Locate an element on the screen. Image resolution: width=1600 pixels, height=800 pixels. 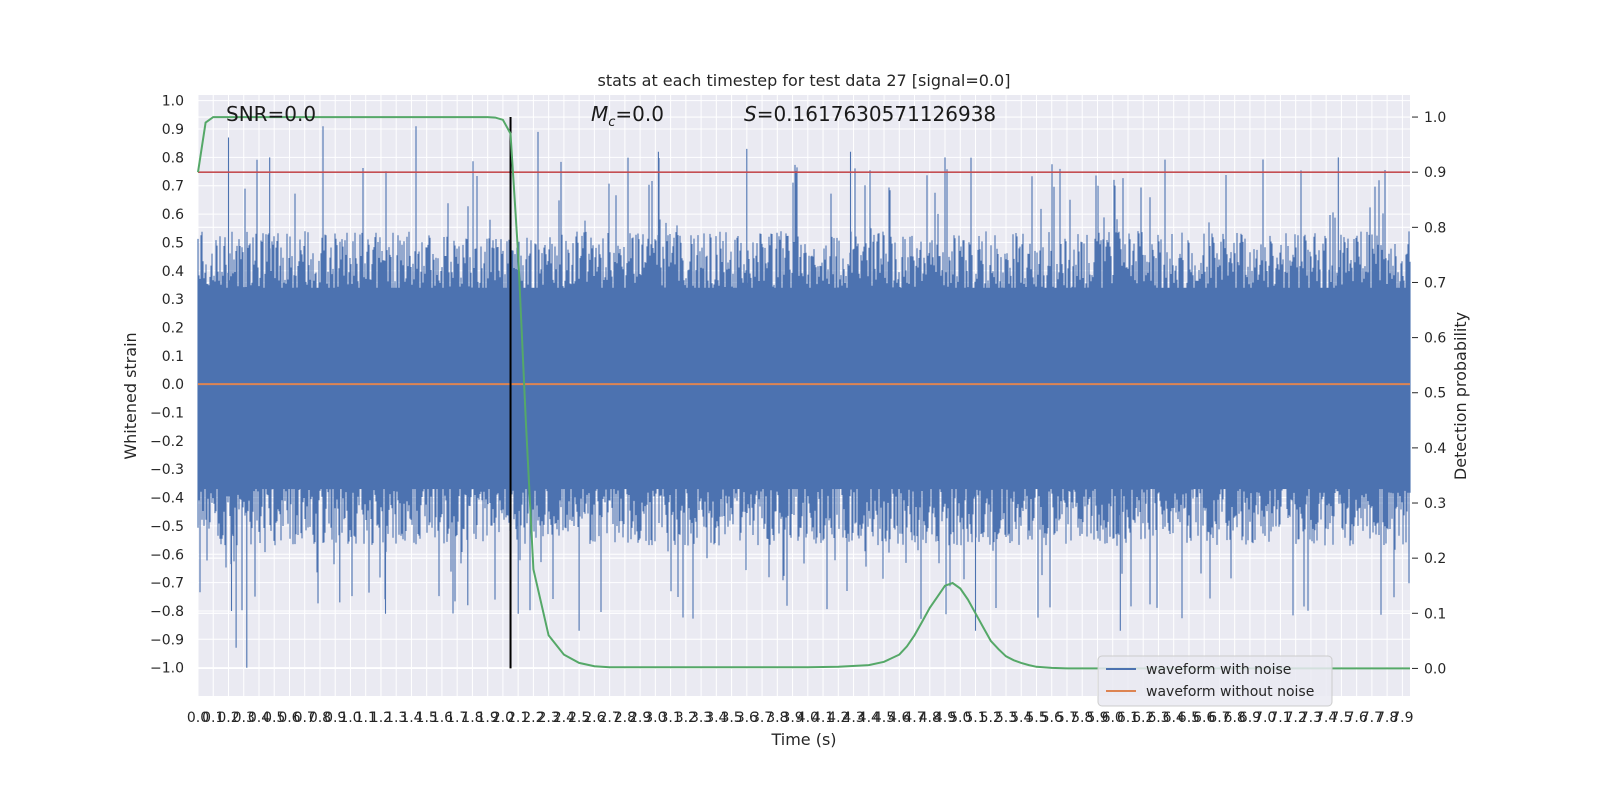
x-tick-label: 2.1 is located at coordinates (518, 718).